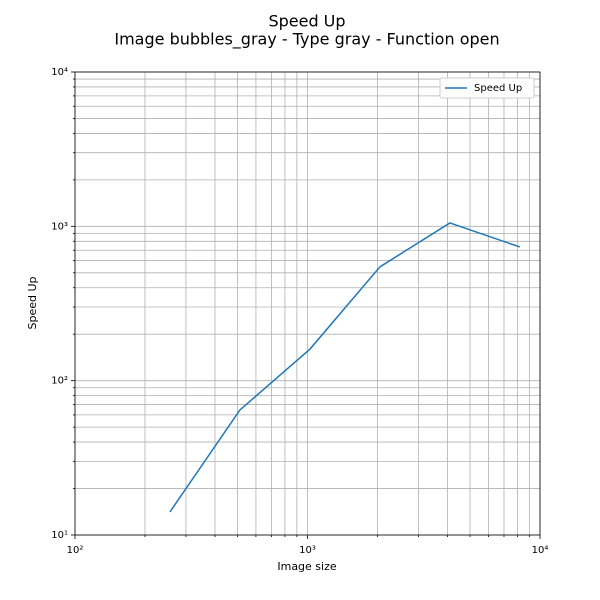  What do you see at coordinates (59, 535) in the screenshot?
I see `y-tick-label: 10¹` at bounding box center [59, 535].